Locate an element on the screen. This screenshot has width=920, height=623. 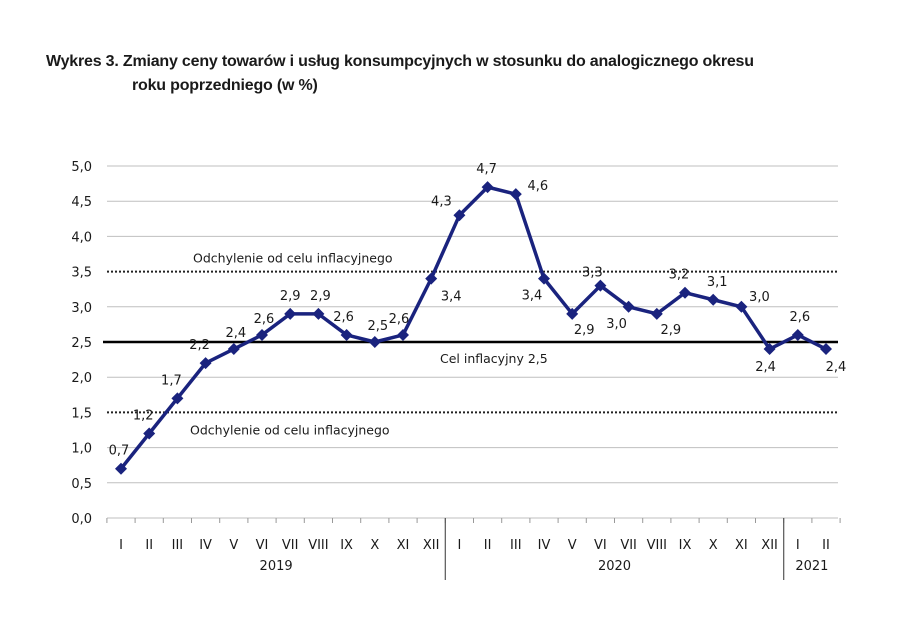
year-label: 2021 is located at coordinates (811, 566).